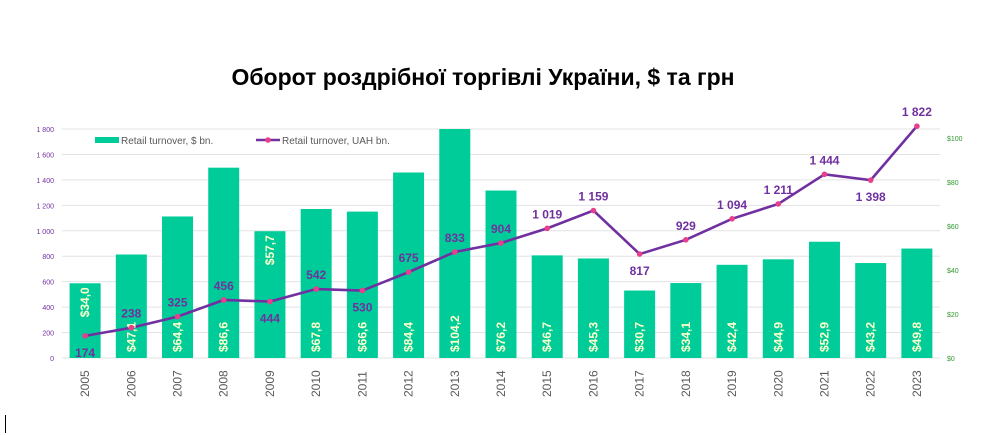 This screenshot has height=435, width=991. What do you see at coordinates (85, 353) in the screenshot?
I see `line-data-label: 174` at bounding box center [85, 353].